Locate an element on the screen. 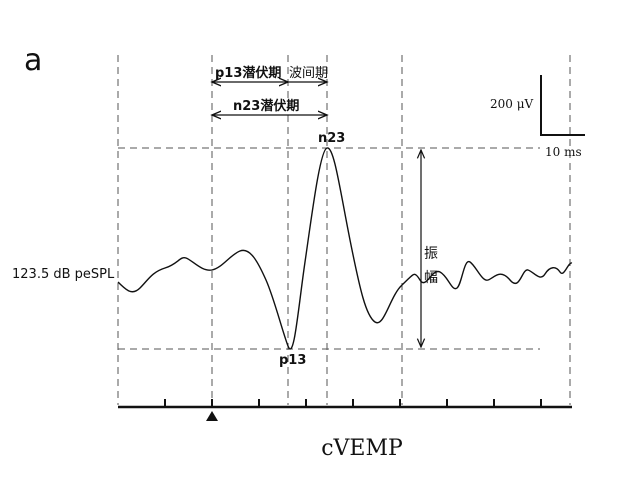  scale-bar: 200 μV 10 ms is located at coordinates (537, 117).